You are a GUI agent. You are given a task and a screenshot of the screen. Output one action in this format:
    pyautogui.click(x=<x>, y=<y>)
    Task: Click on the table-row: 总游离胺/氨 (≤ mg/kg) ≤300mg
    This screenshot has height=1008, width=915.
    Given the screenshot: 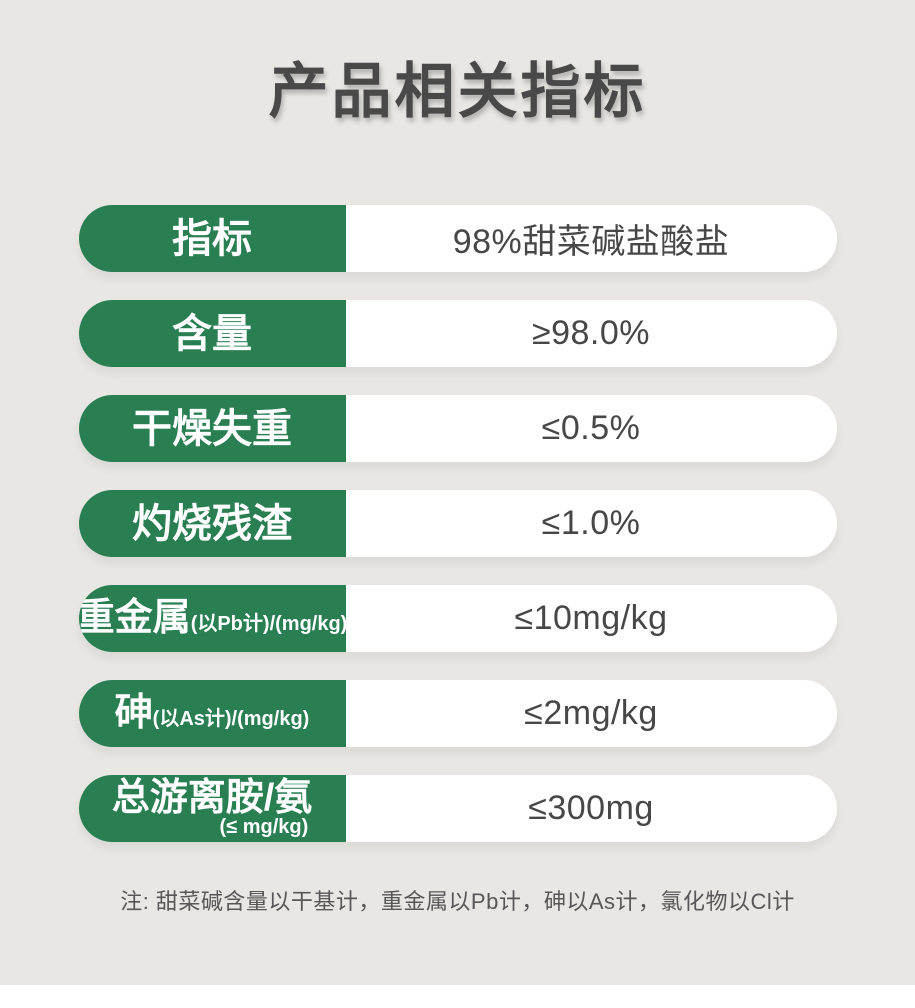 What is the action you would take?
    pyautogui.click(x=457, y=808)
    